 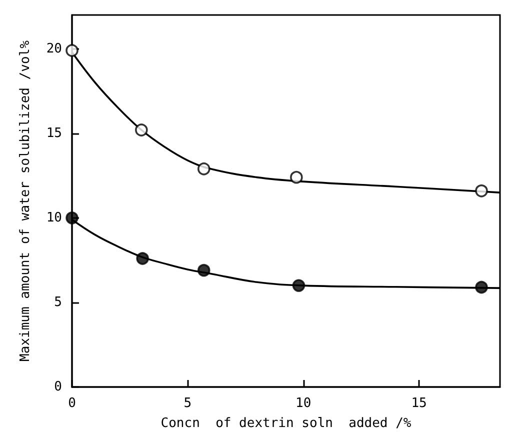 I want to click on y-axis-title: Maximum amount of water solubilized /vol%, so click(x=25, y=201).